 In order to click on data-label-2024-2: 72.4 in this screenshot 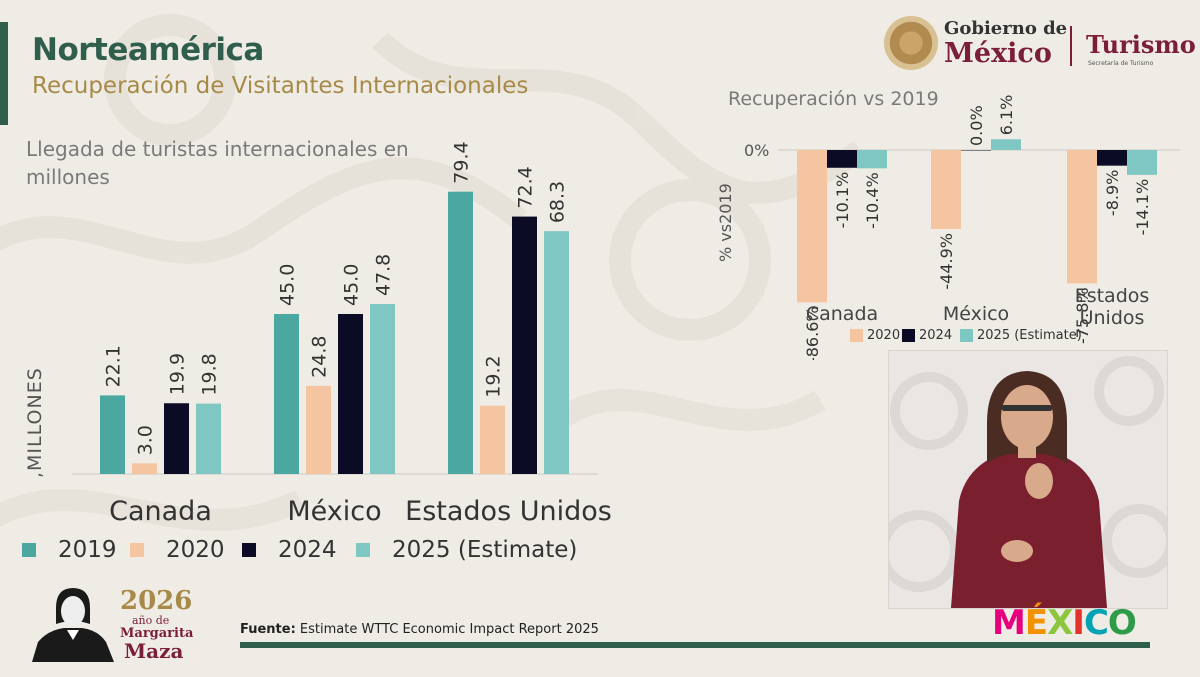, I will do `click(526, 187)`.